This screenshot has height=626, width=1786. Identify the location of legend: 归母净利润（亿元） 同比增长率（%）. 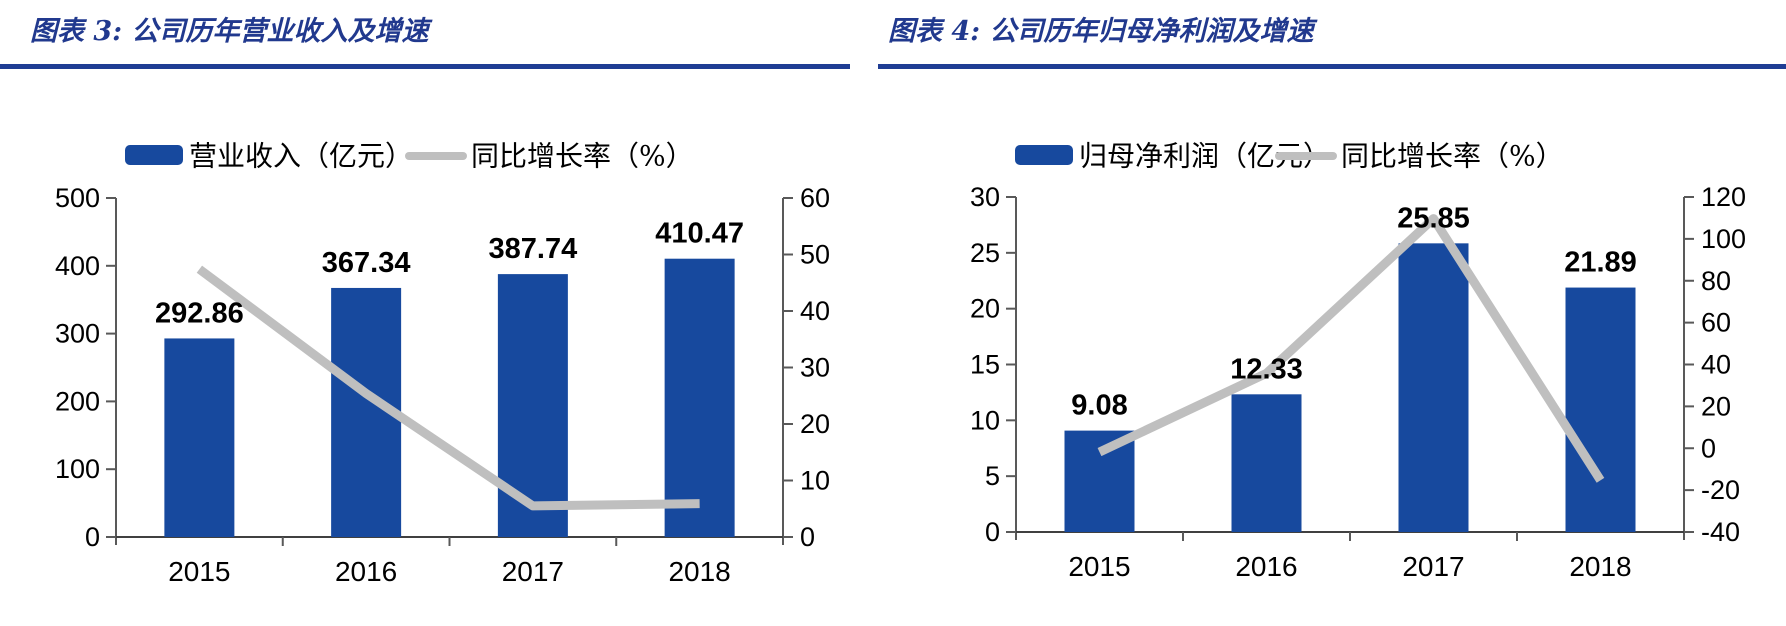
(1289, 156).